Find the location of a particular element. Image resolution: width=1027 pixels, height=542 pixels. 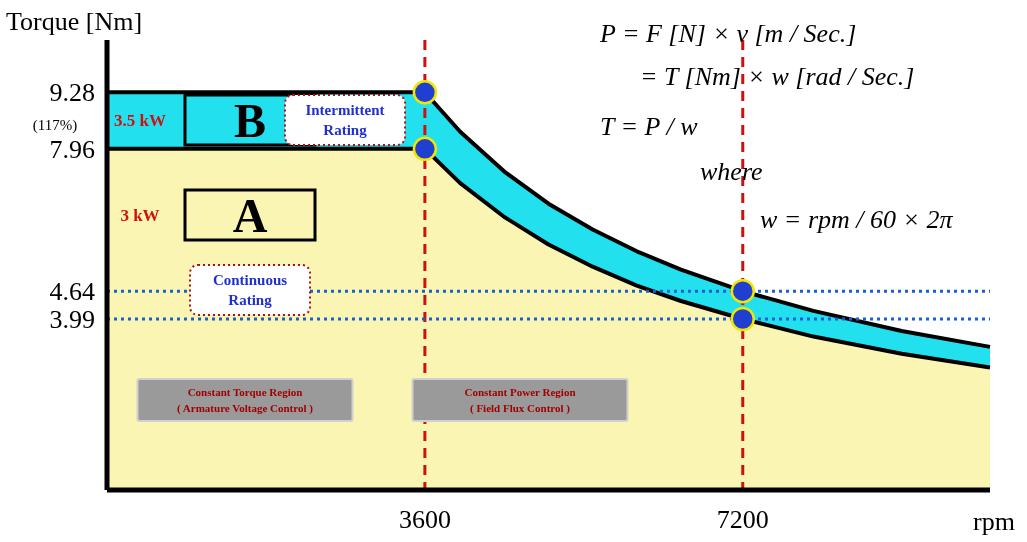

x-axis-title: rpm is located at coordinates (994, 521).